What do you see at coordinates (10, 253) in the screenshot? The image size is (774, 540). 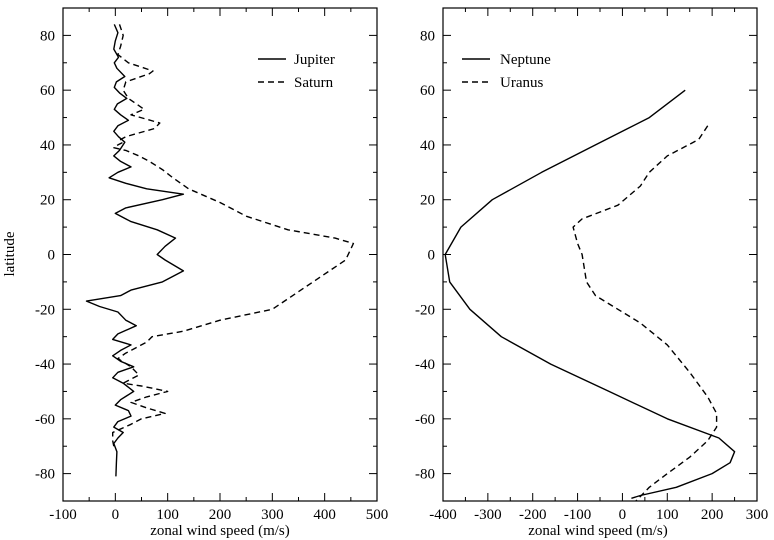 I see `y-axis-label: latitude` at bounding box center [10, 253].